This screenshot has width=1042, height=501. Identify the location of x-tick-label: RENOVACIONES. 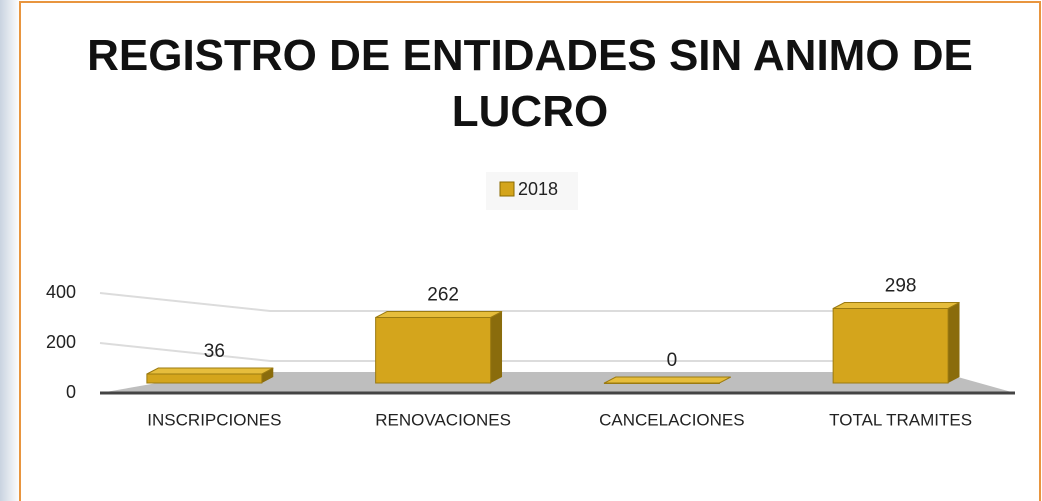
(443, 419).